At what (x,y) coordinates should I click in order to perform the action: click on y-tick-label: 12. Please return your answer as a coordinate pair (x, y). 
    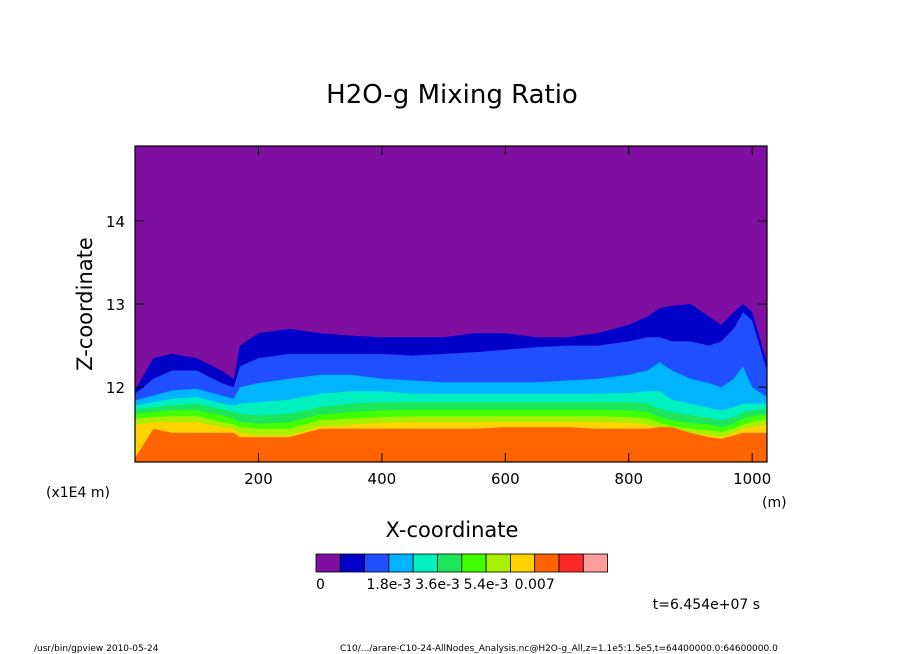
    Looking at the image, I should click on (115, 388).